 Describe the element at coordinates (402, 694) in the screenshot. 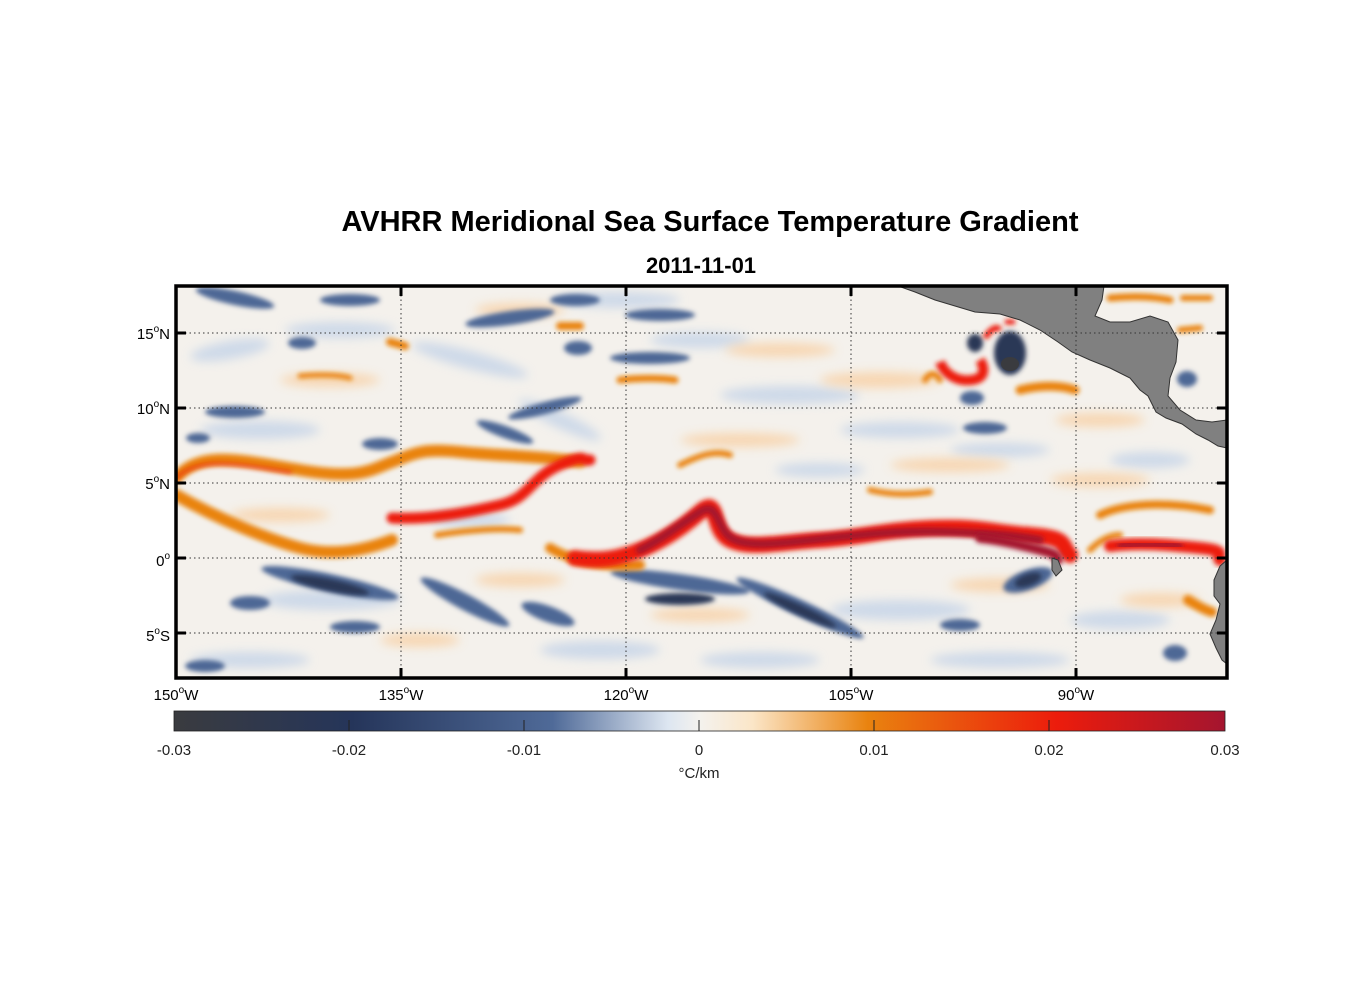

I see `lon-label-135w: 135oW` at that location.